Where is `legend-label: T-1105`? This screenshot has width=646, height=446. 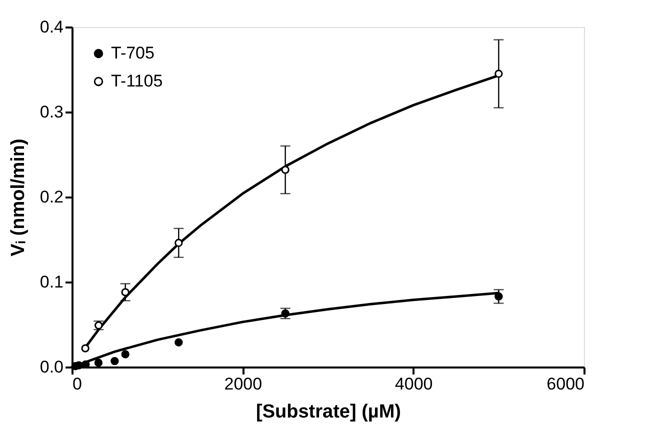
legend-label: T-1105 is located at coordinates (137, 81).